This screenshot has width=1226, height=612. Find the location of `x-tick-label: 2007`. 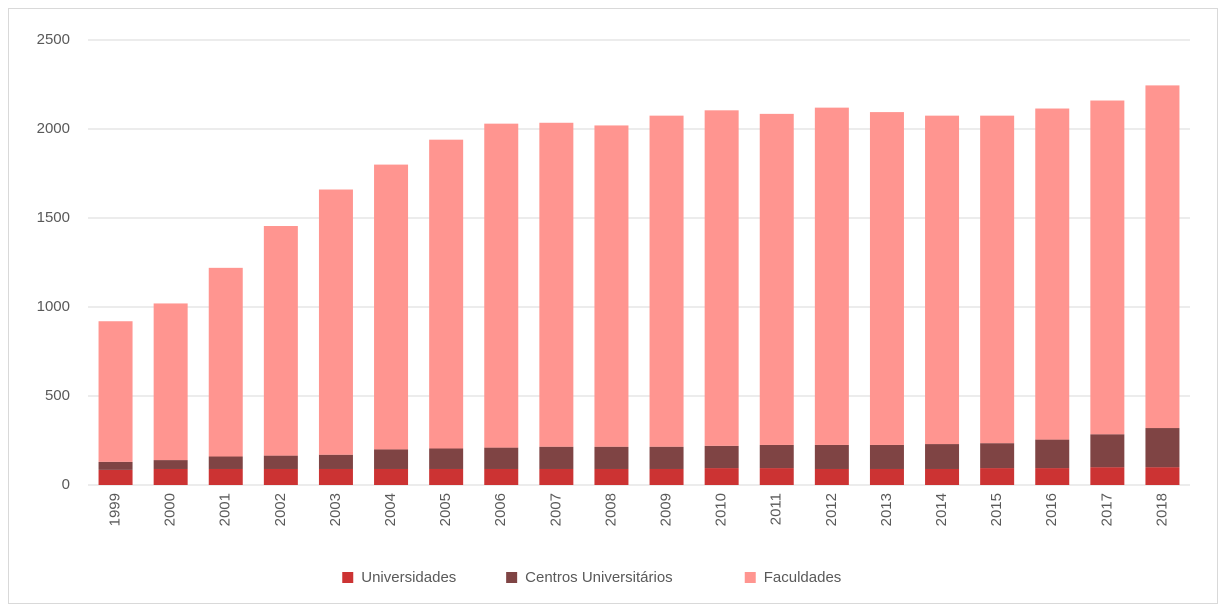

x-tick-label: 2007 is located at coordinates (555, 509).